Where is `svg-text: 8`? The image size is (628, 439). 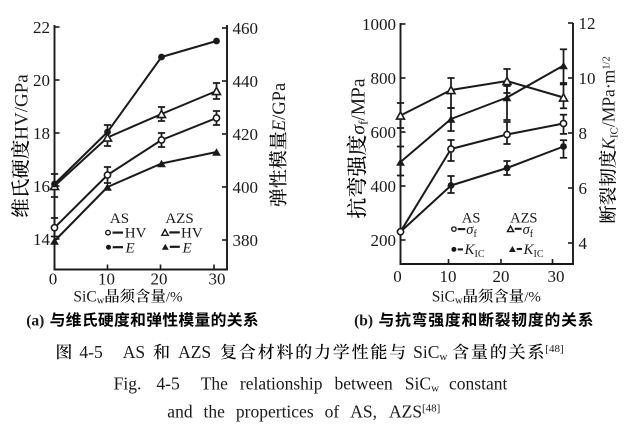
svg-text: 8 is located at coordinates (583, 133).